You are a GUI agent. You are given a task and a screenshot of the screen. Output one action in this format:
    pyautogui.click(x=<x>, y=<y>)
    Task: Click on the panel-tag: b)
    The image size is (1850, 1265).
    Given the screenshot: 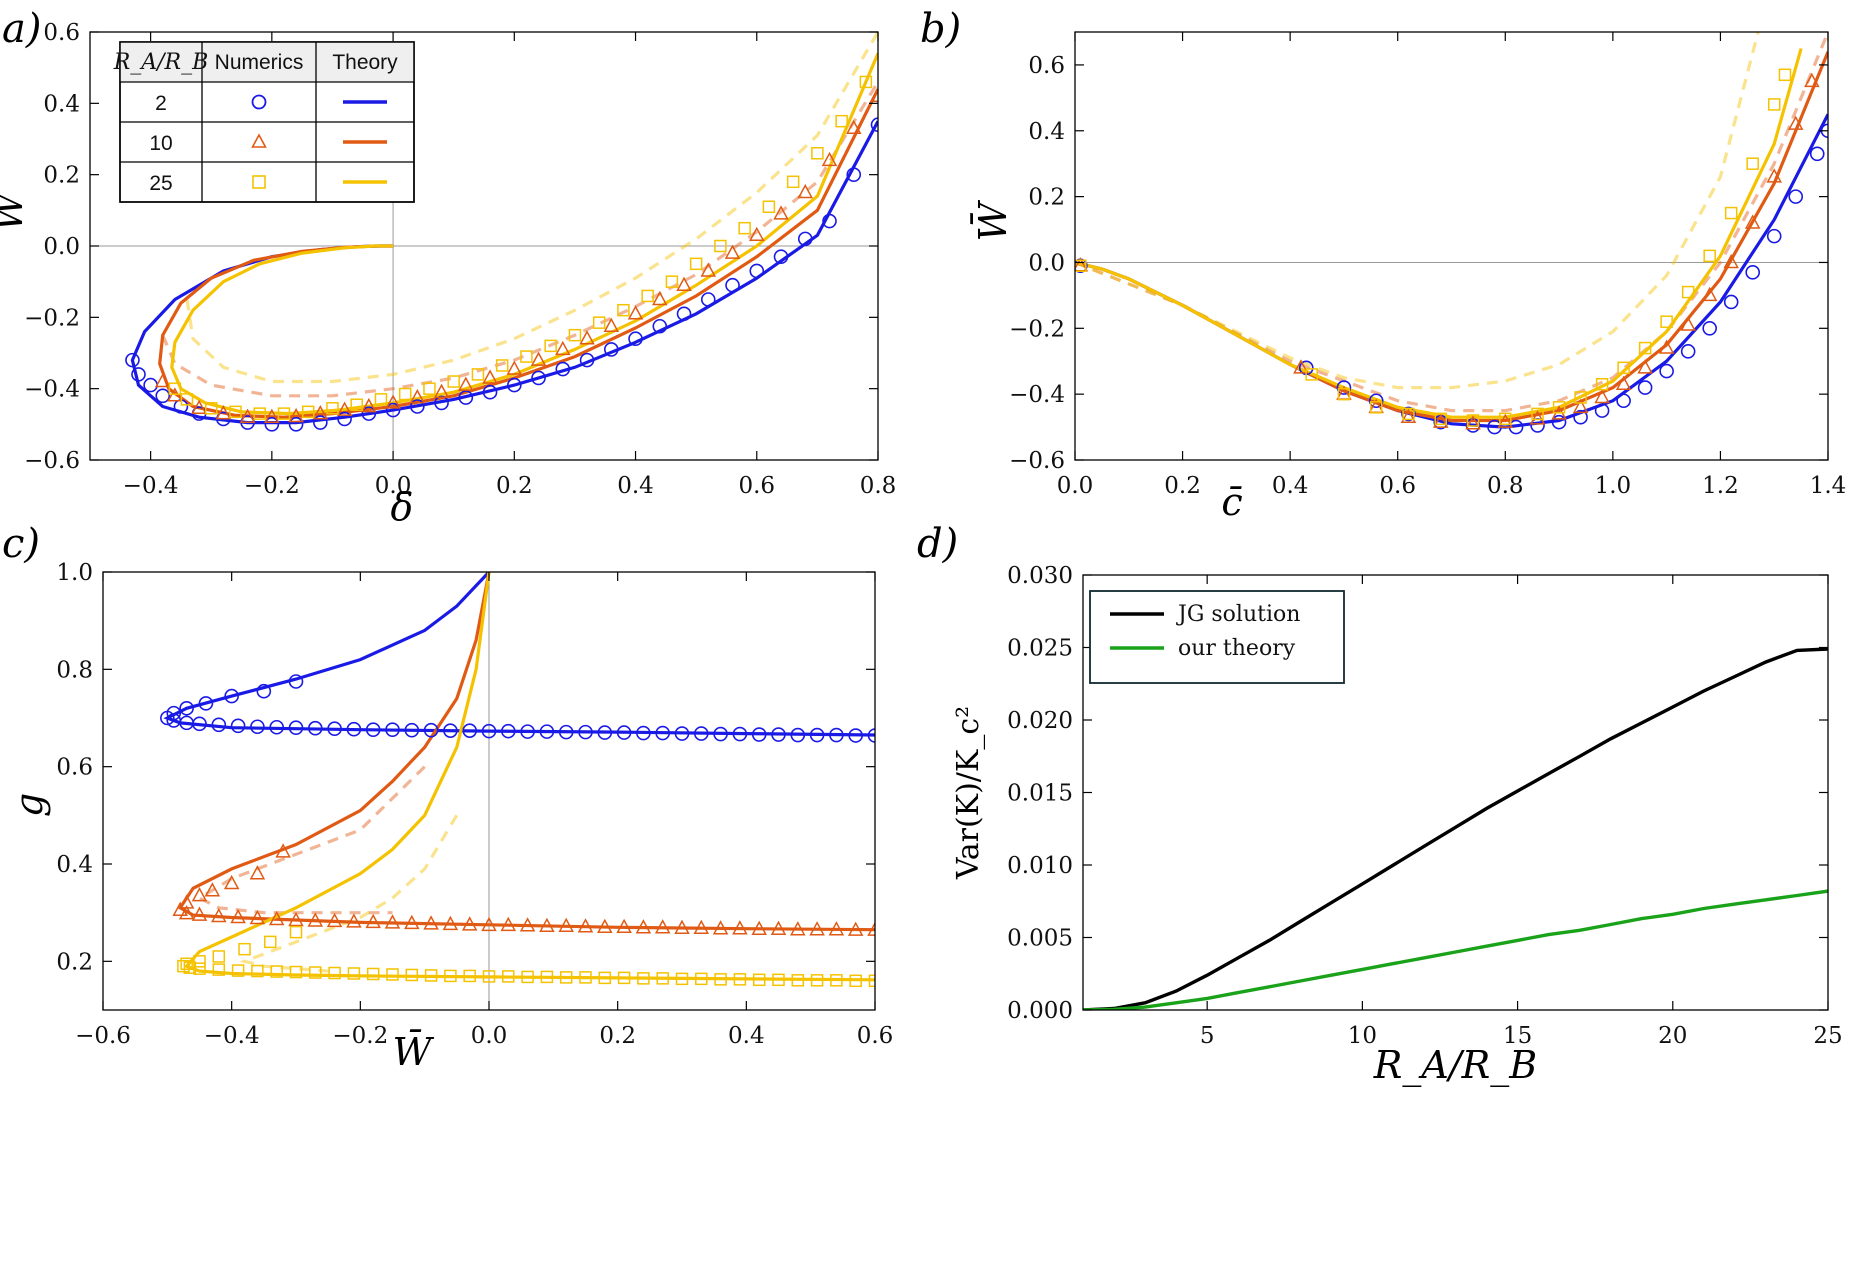 What is the action you would take?
    pyautogui.click(x=940, y=29)
    